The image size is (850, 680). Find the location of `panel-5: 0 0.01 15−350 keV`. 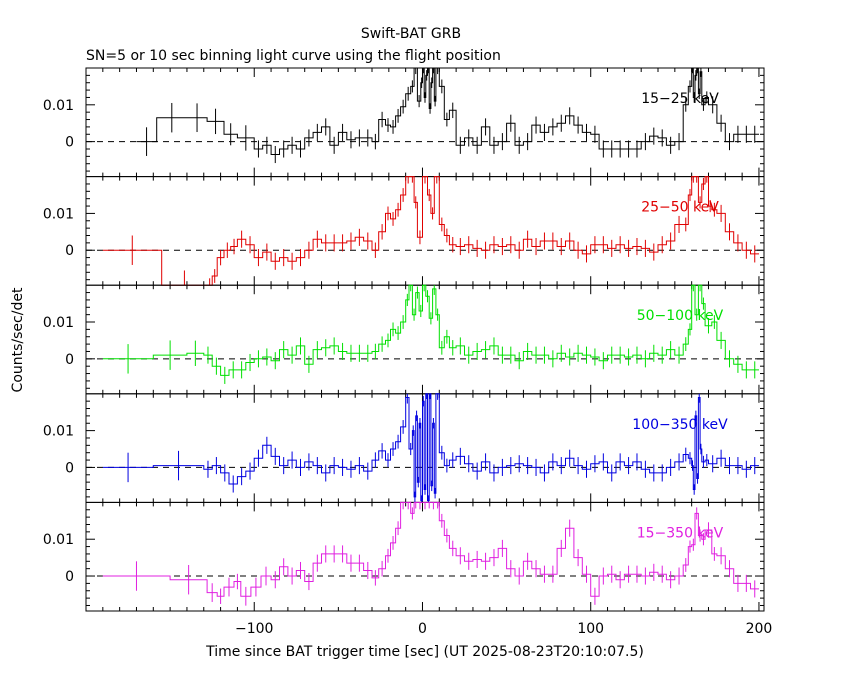

panel-5: 0 0.01 15−350 keV is located at coordinates (404, 556).